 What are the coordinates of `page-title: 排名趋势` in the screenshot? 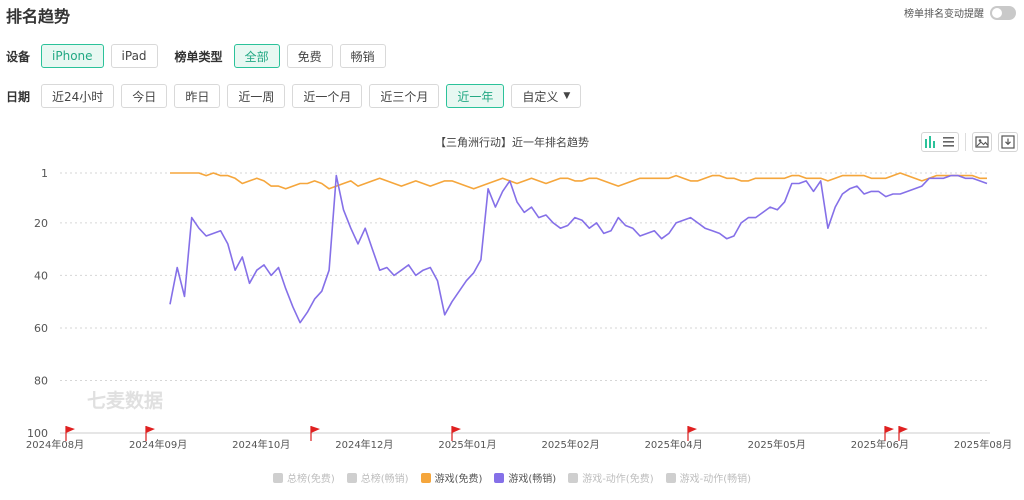 It's located at (38, 16).